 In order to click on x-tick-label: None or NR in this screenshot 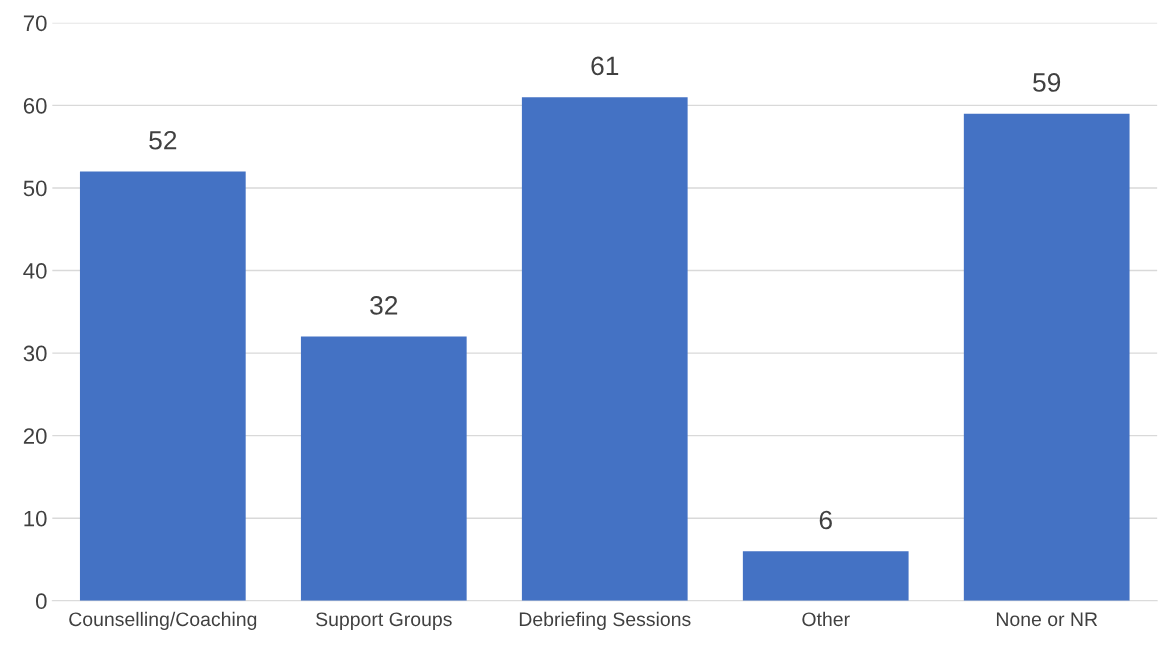, I will do `click(1047, 619)`.